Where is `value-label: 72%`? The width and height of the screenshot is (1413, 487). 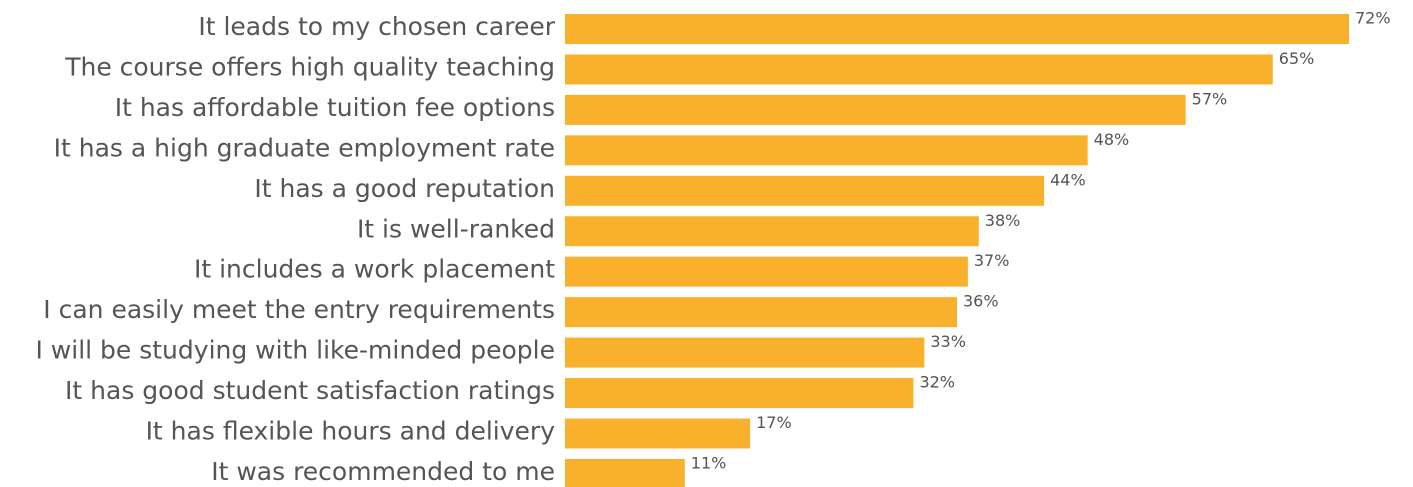
value-label: 72% is located at coordinates (1373, 18).